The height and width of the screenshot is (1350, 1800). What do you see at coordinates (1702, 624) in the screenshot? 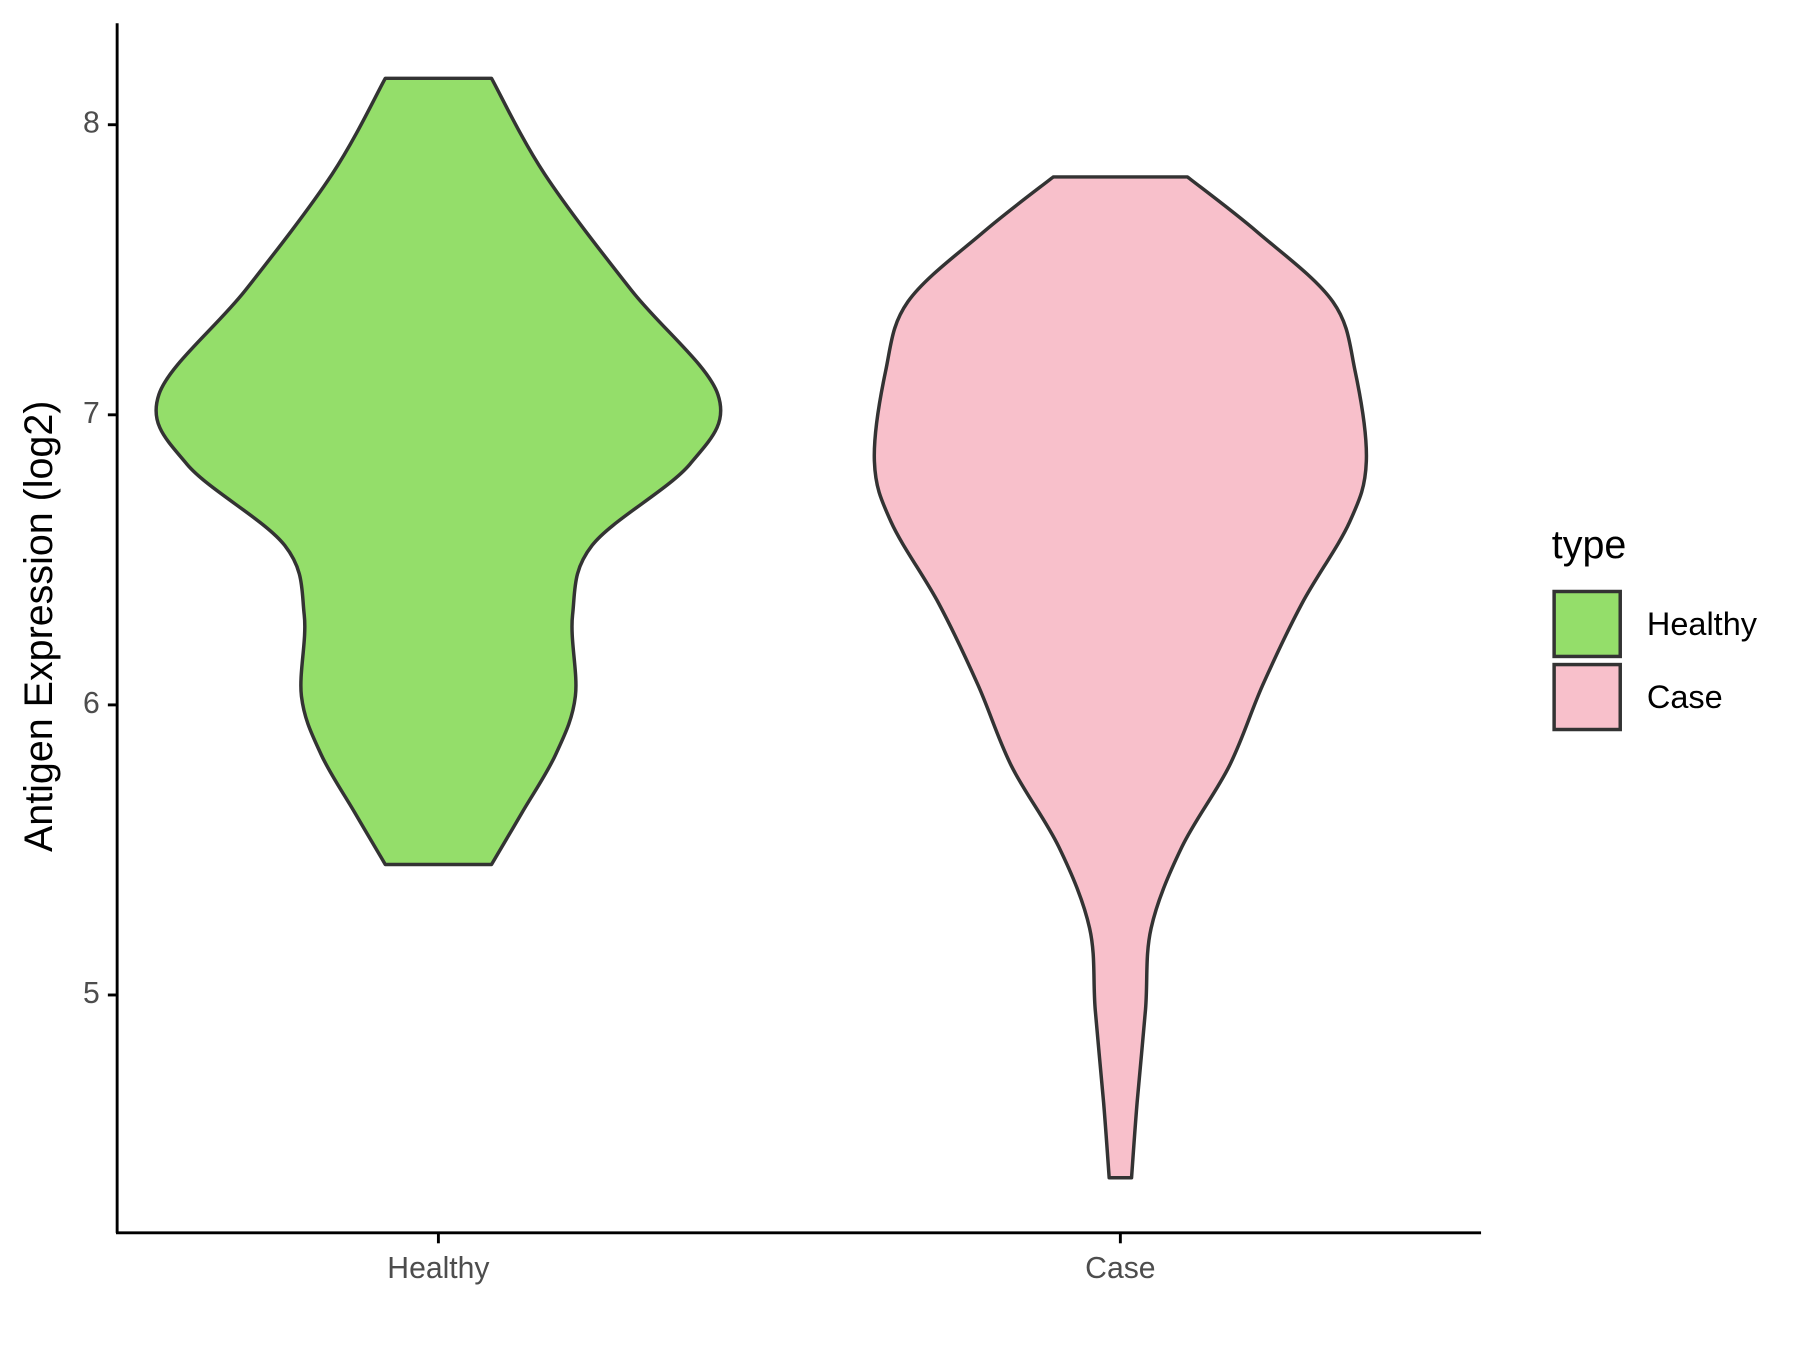
I see `legend-label: Healthy` at bounding box center [1702, 624].